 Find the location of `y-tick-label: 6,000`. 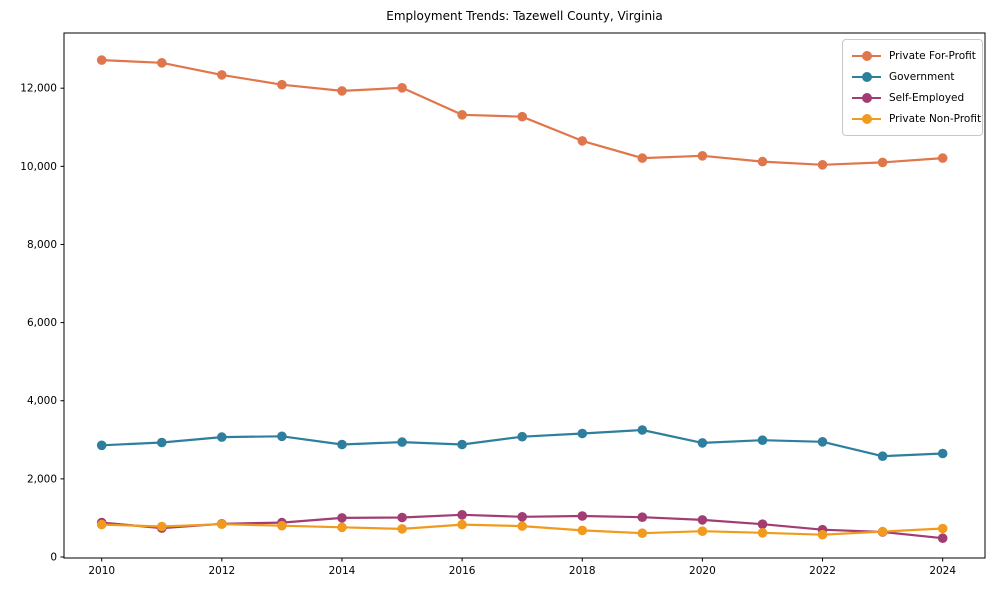

y-tick-label: 6,000 is located at coordinates (42, 323).